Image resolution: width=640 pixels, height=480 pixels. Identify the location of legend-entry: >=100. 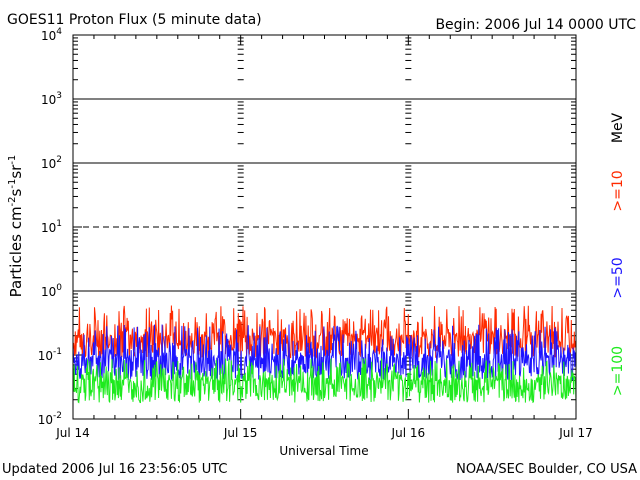
(618, 371).